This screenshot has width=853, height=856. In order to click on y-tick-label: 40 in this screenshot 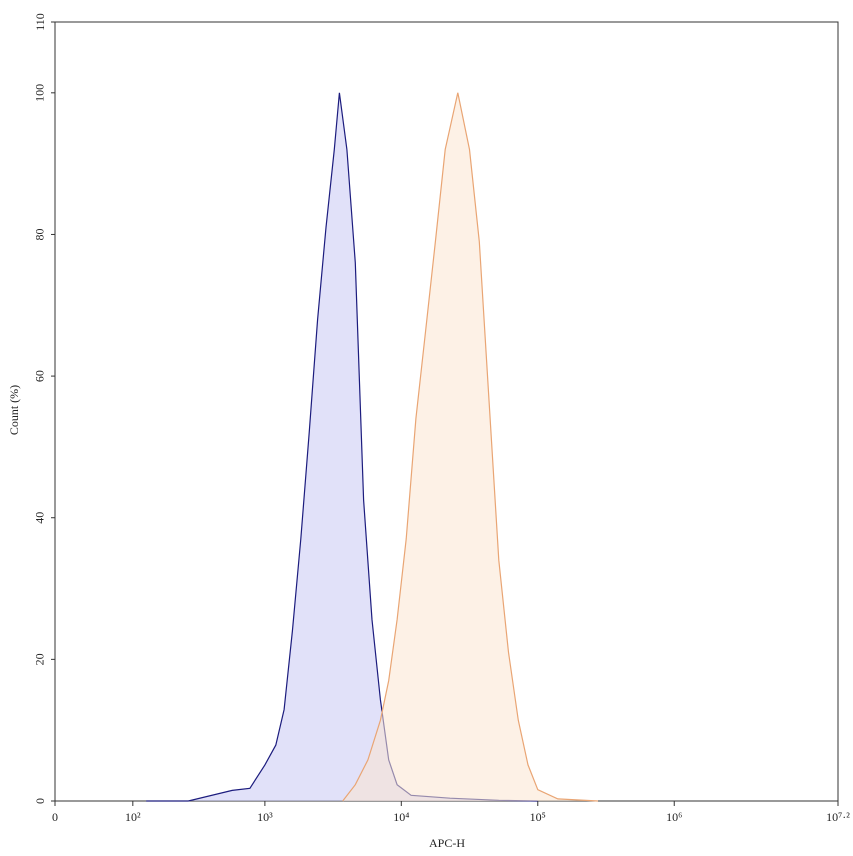, I will do `click(40, 518)`.